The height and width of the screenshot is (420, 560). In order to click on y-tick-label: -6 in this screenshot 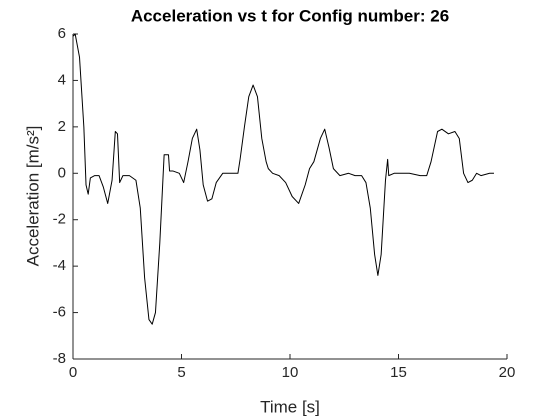, I will do `click(59, 312)`.